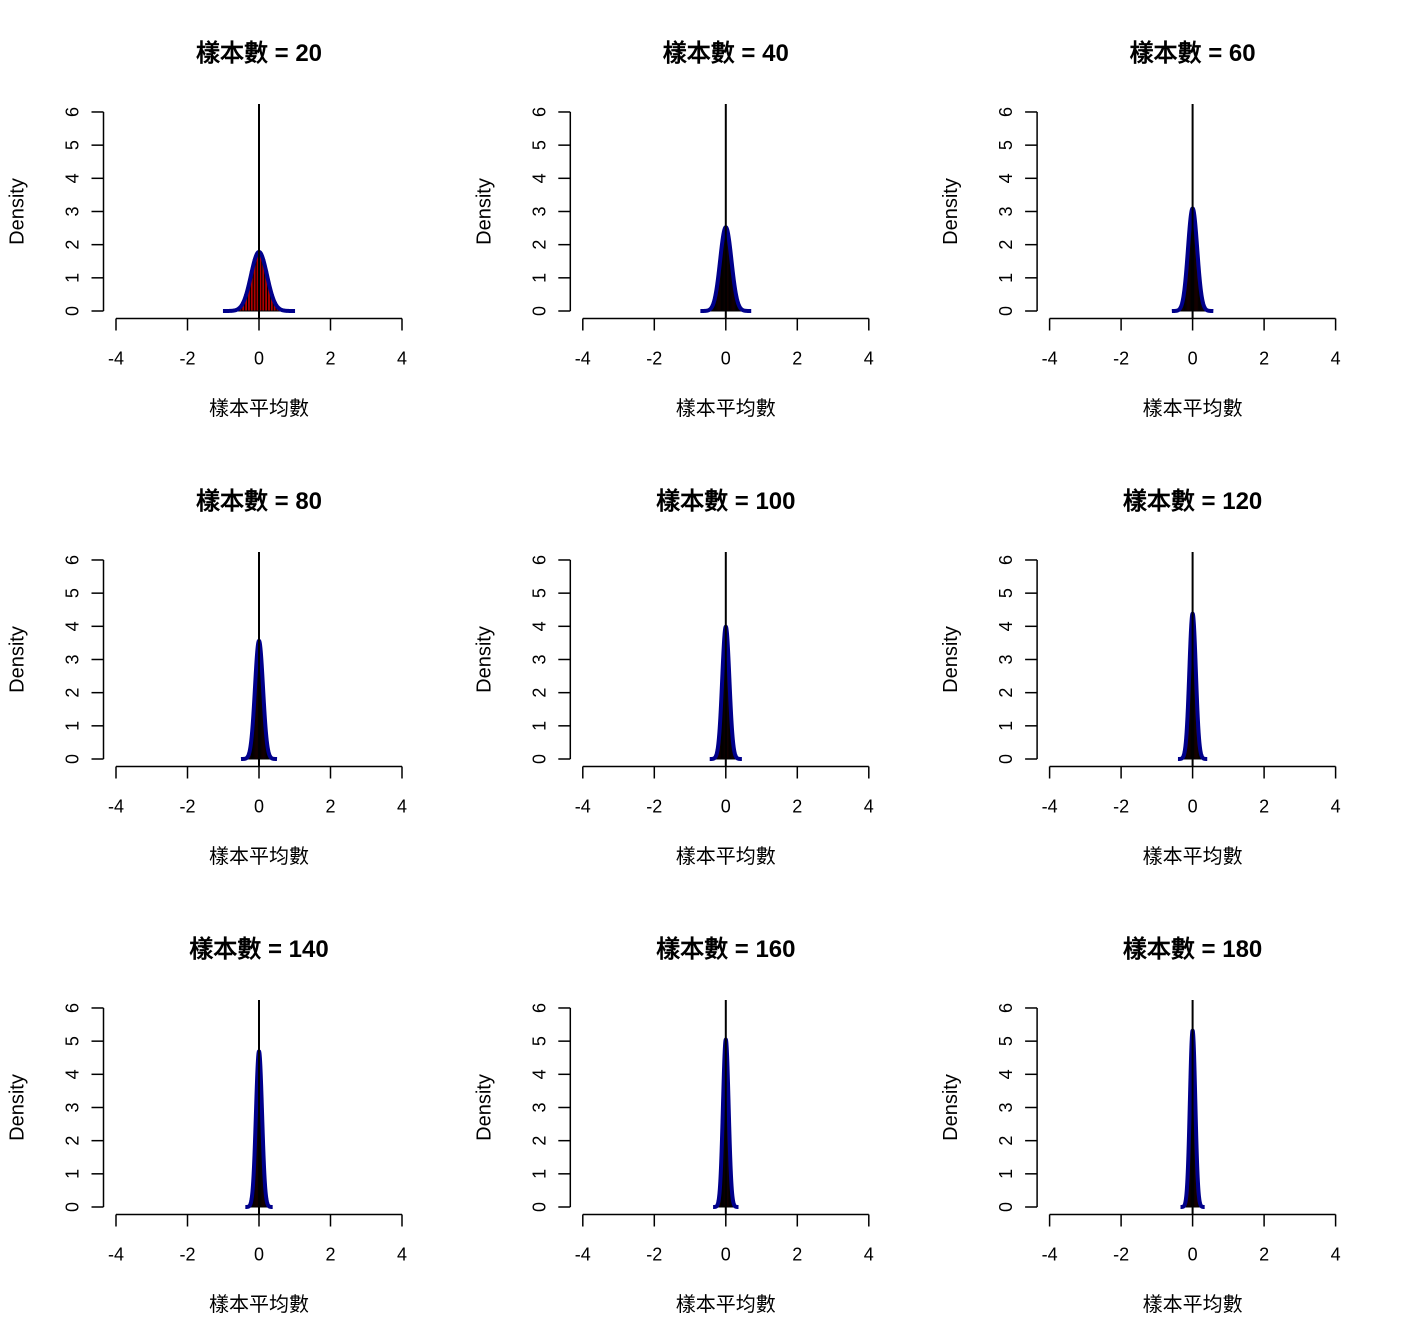  I want to click on panel-120: 樣本數 = 120 -4 -2 0 2 4 樣本平均數 0 1 2 3 4 5 6 Density, so click(1140, 677).